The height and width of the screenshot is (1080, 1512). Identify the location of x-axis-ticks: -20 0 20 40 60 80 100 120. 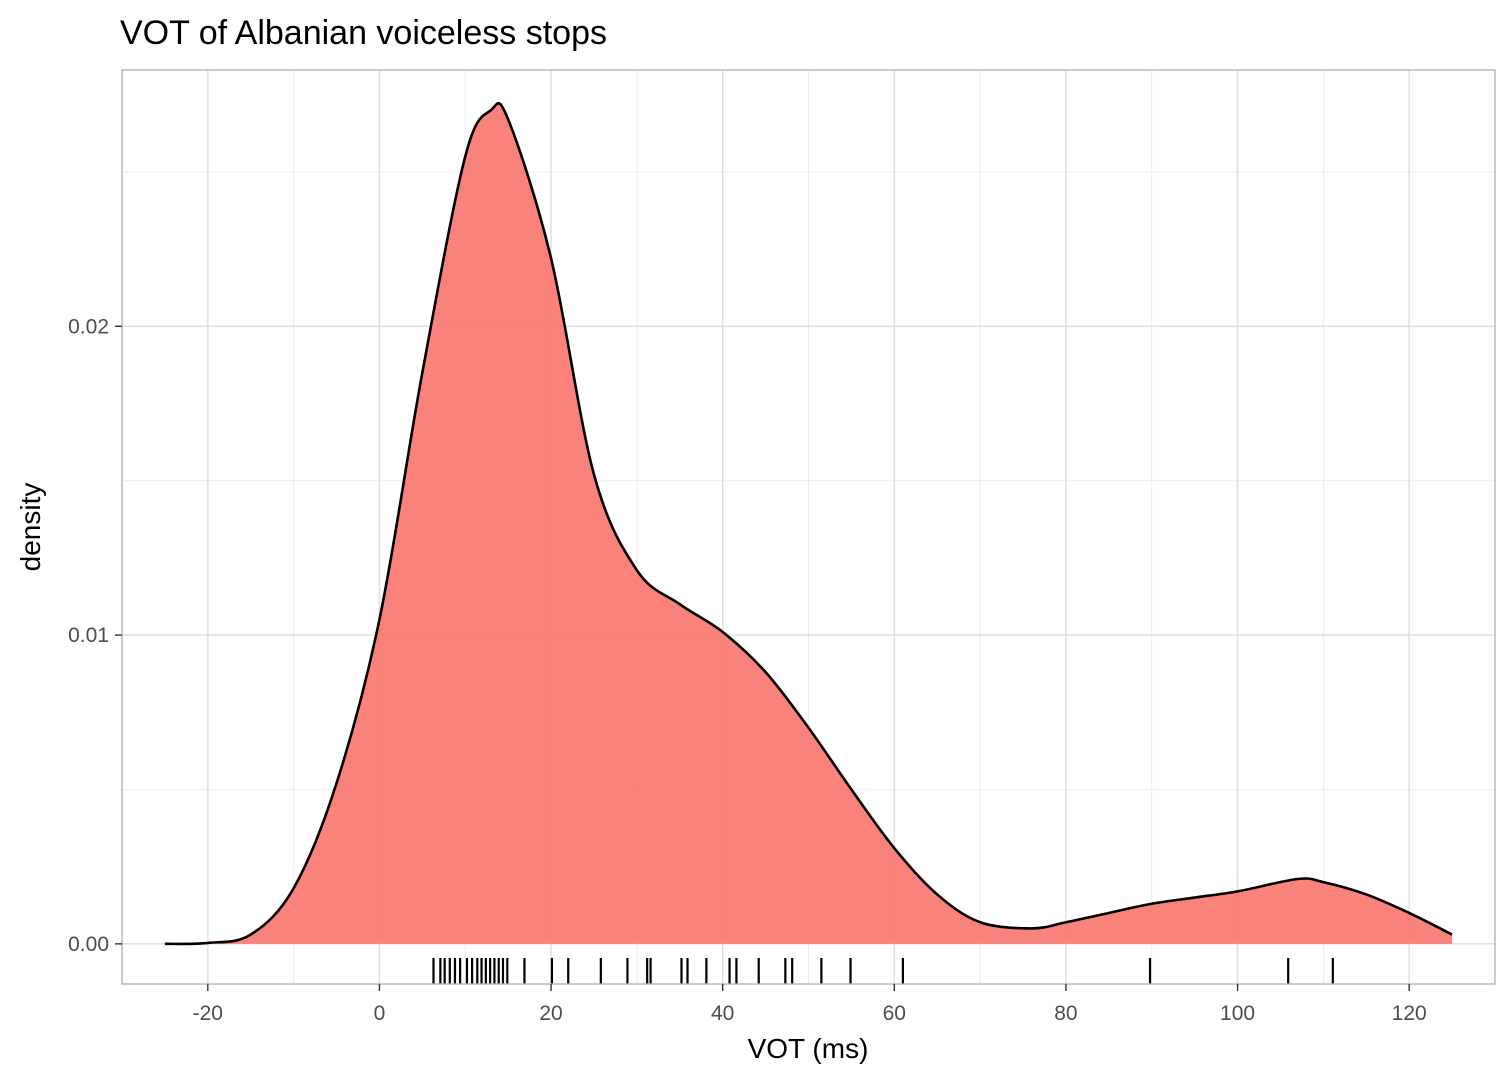
(810, 1004).